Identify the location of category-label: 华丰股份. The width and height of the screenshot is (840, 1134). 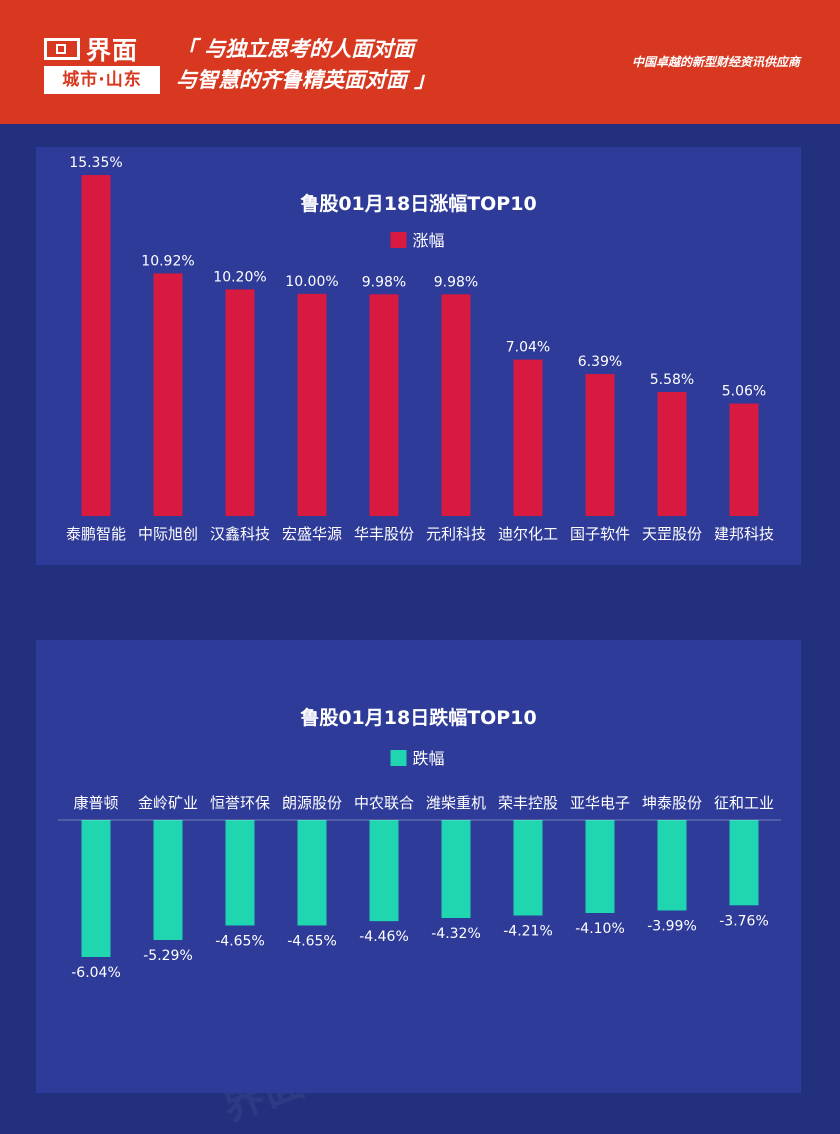
(384, 534).